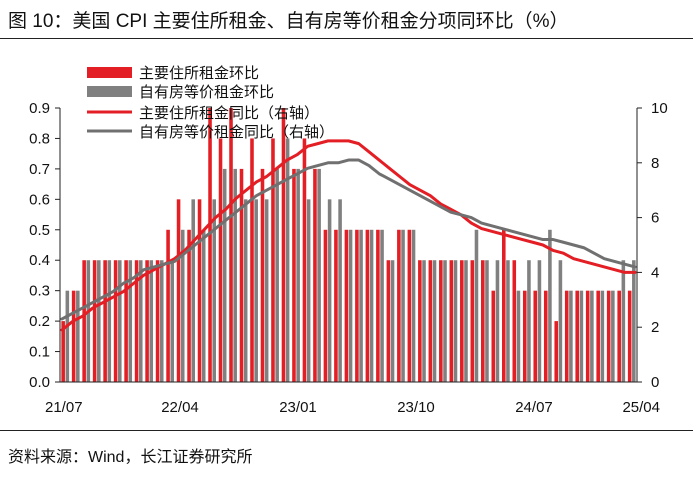 This screenshot has height=481, width=693. Describe the element at coordinates (659, 108) in the screenshot. I see `right-tick-label: 10` at that location.